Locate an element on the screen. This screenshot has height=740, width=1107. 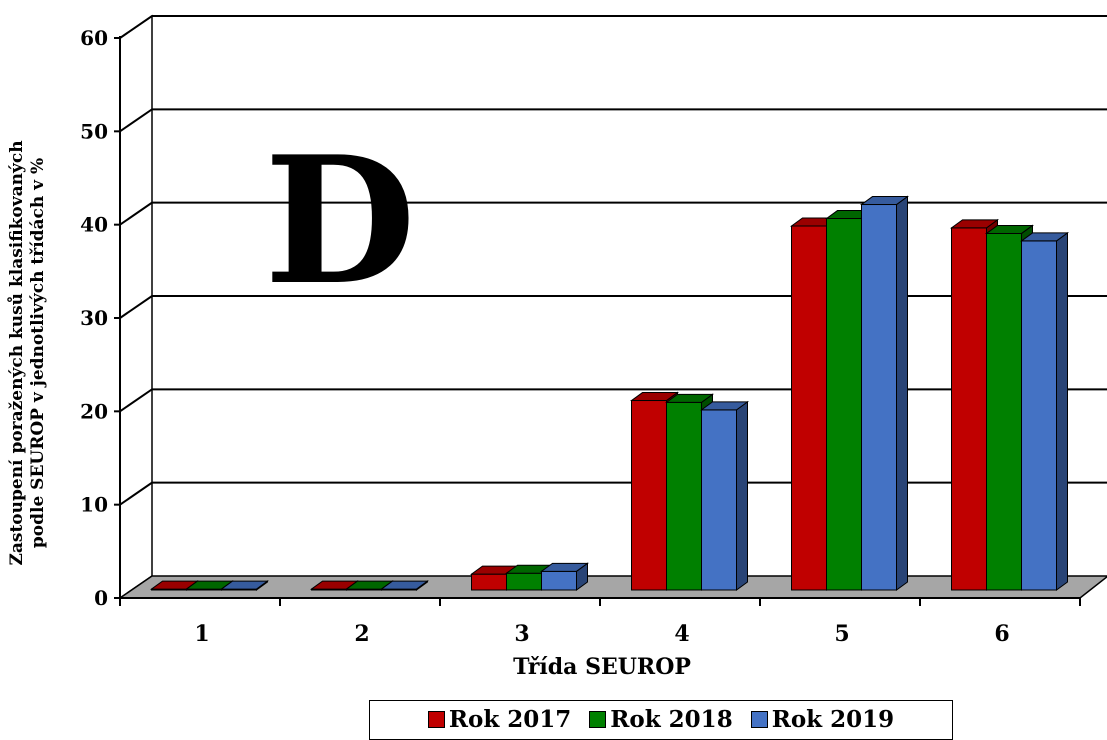
x-tick-label: 4 is located at coordinates (681, 634).